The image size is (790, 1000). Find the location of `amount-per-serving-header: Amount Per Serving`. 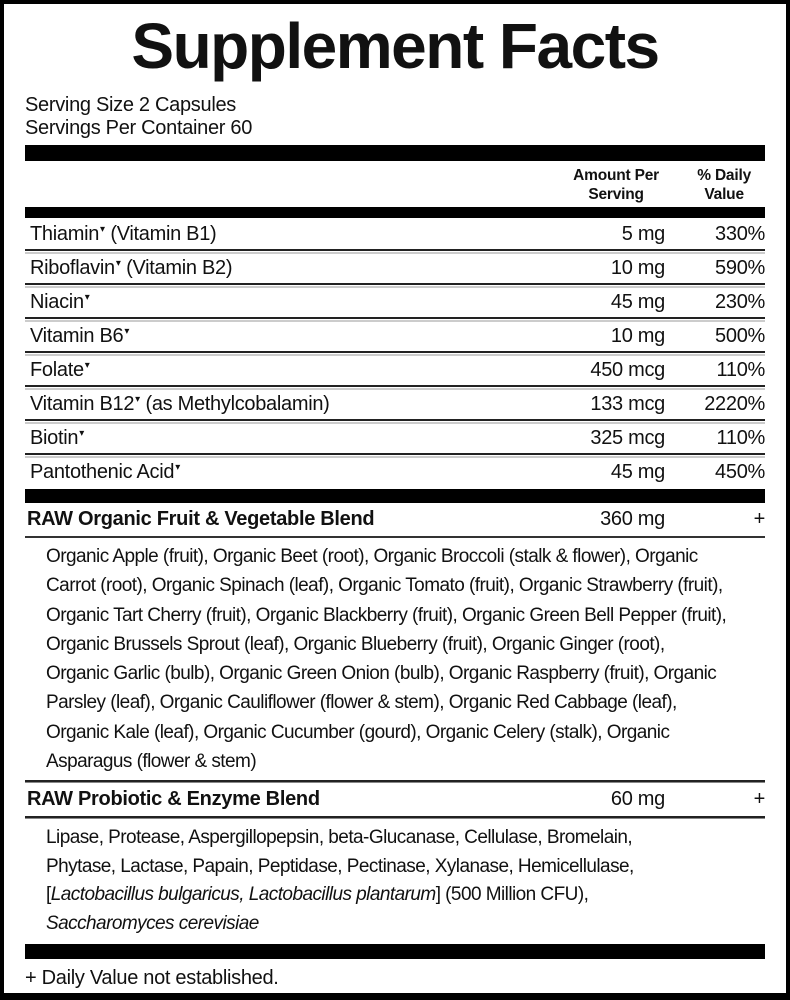

amount-per-serving-header: Amount Per Serving is located at coordinates (616, 185).